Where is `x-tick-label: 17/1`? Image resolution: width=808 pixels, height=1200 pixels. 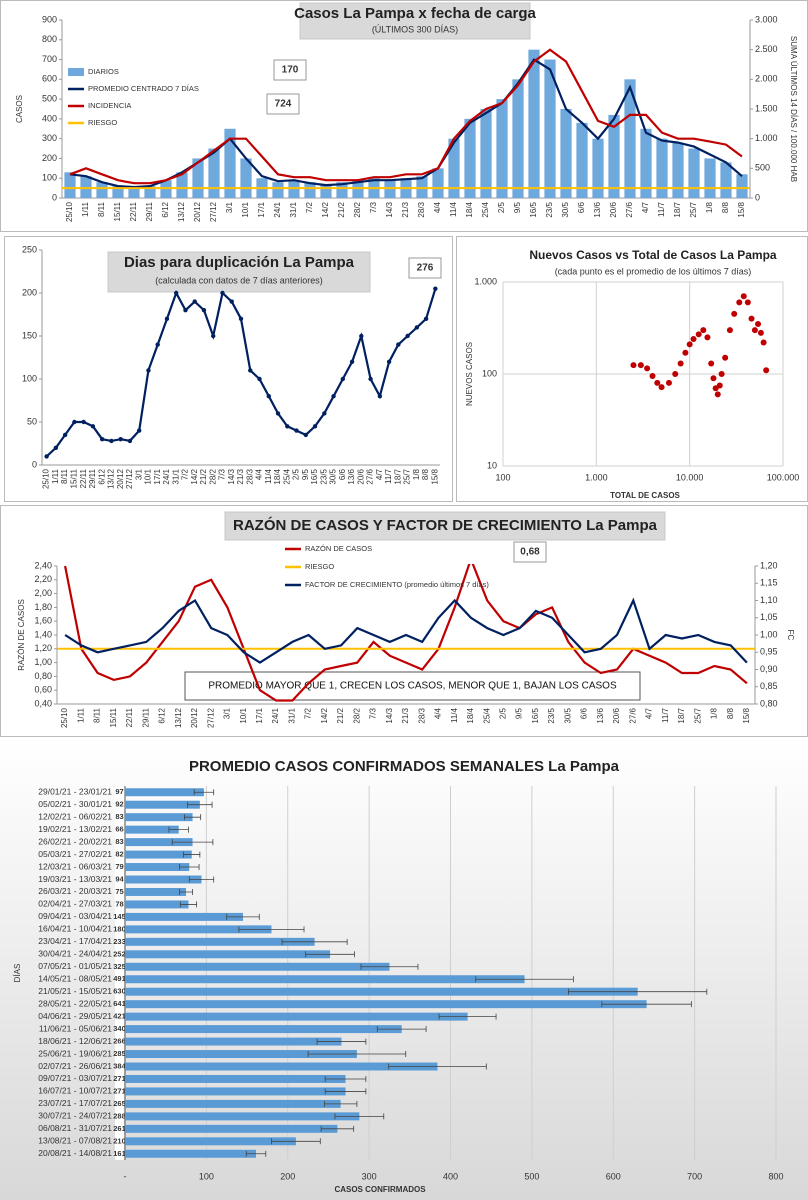
x-tick-label: 17/1 is located at coordinates (259, 715).